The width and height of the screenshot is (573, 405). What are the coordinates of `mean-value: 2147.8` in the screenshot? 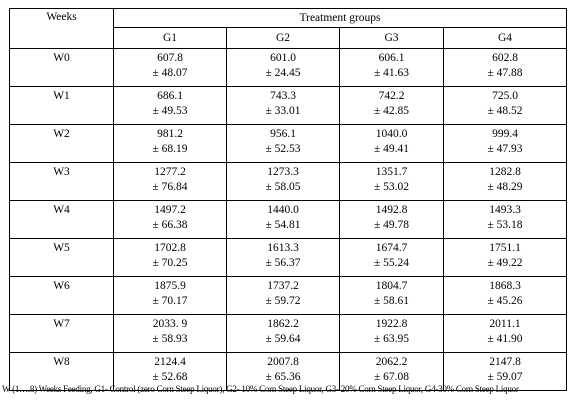 It's located at (505, 362).